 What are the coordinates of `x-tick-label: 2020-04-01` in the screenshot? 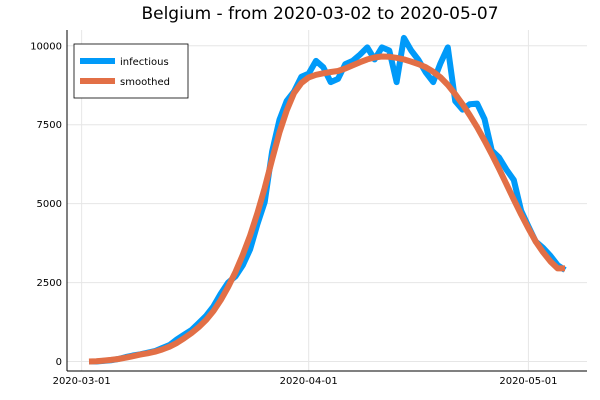 It's located at (309, 381).